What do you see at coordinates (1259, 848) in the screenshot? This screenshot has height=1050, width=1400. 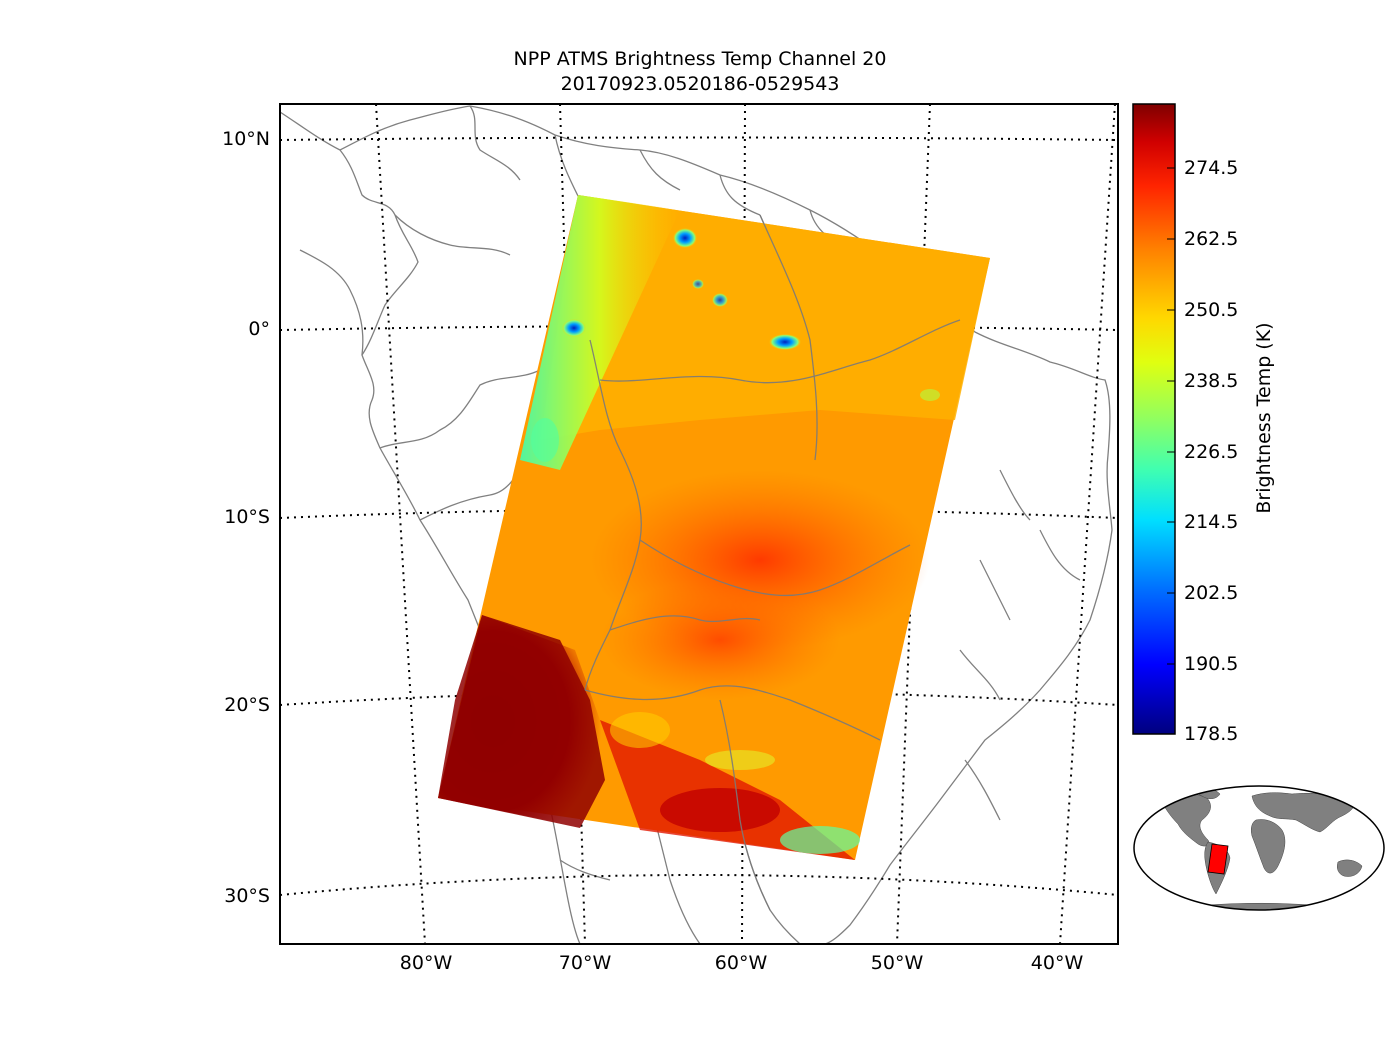 I see `global-inset-map` at bounding box center [1259, 848].